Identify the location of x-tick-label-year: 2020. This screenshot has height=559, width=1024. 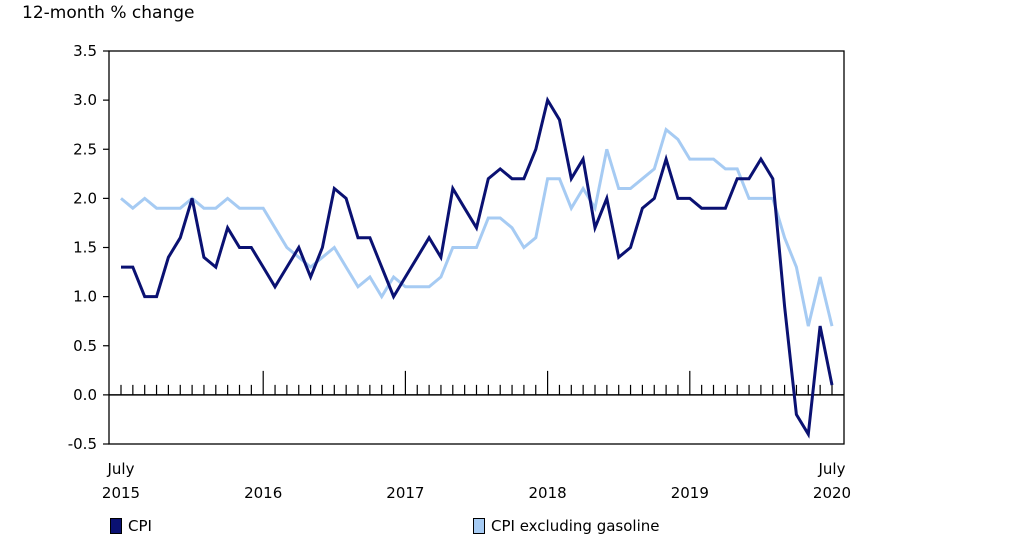
(832, 493).